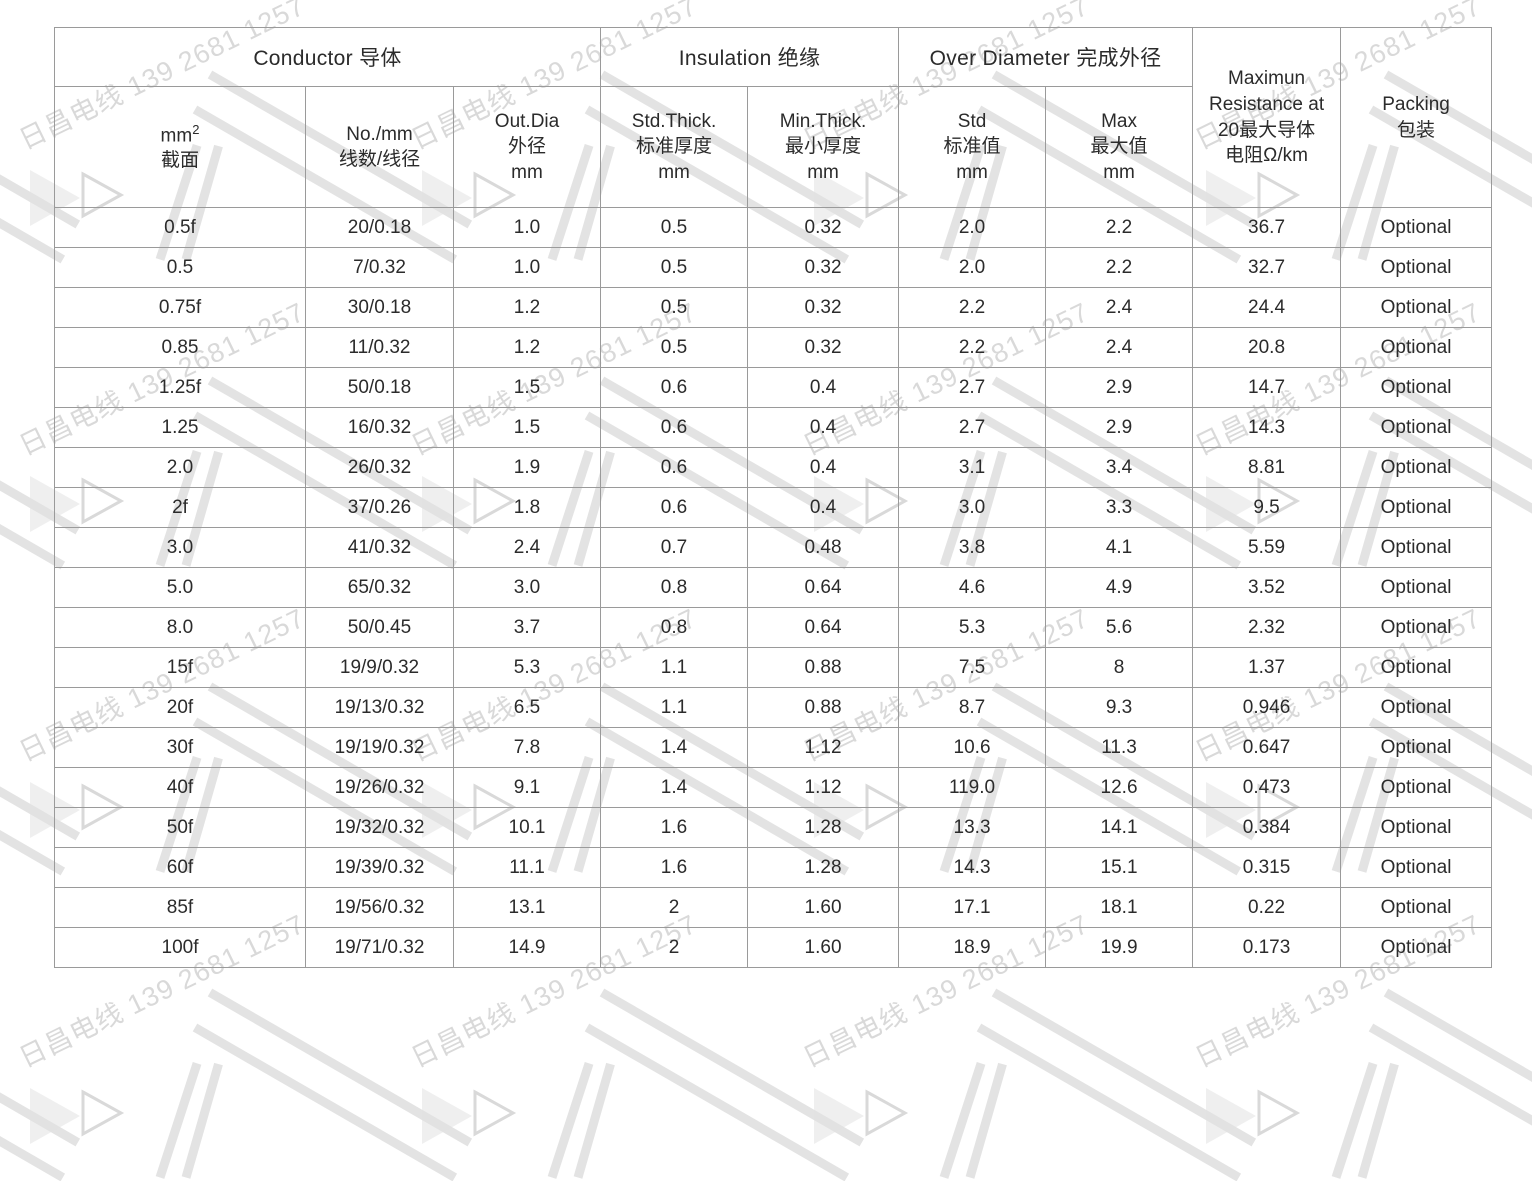 The width and height of the screenshot is (1532, 1181). I want to click on cell-std_thick: 0.8, so click(674, 587).